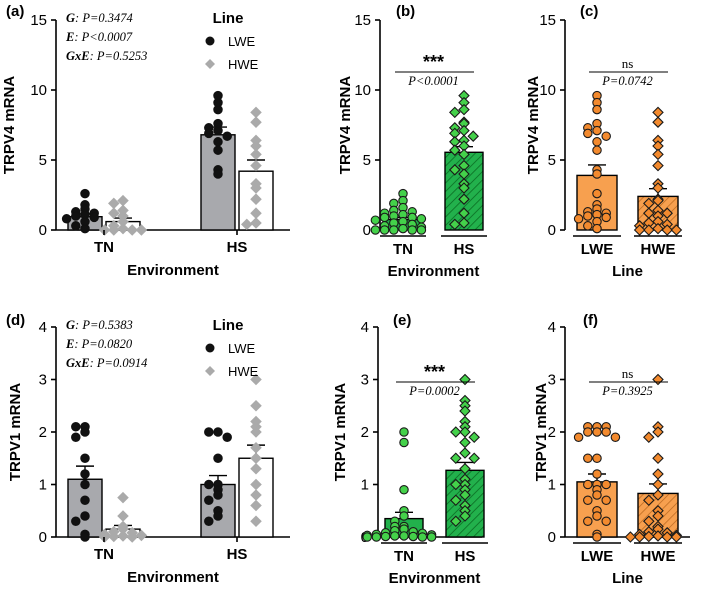 This screenshot has width=709, height=596. I want to click on stat-line: GxE: P=0.5253, so click(106, 56).